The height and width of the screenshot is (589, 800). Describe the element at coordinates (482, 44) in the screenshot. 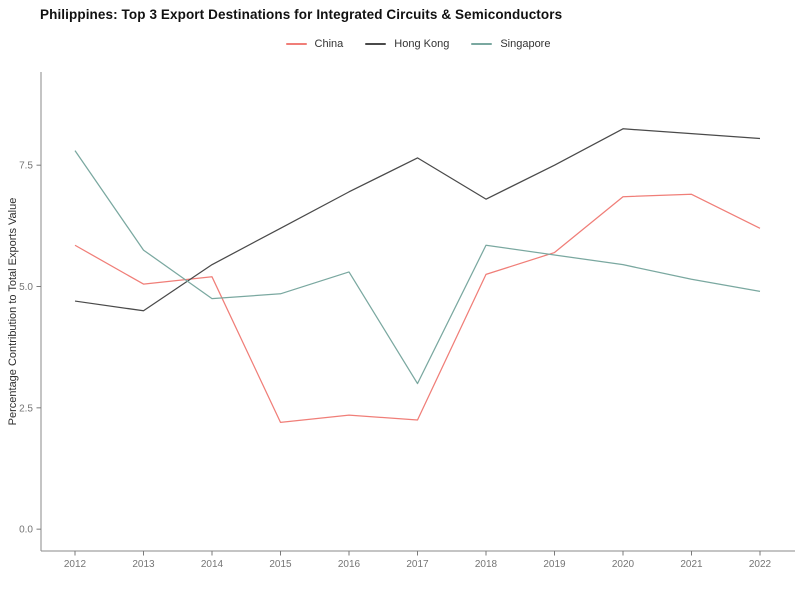

I see `legend-line-swatch-singapore` at that location.